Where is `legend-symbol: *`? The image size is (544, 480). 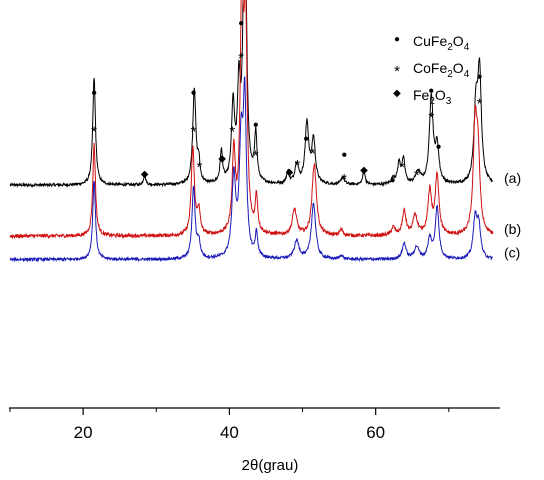
legend-symbol: * is located at coordinates (397, 71).